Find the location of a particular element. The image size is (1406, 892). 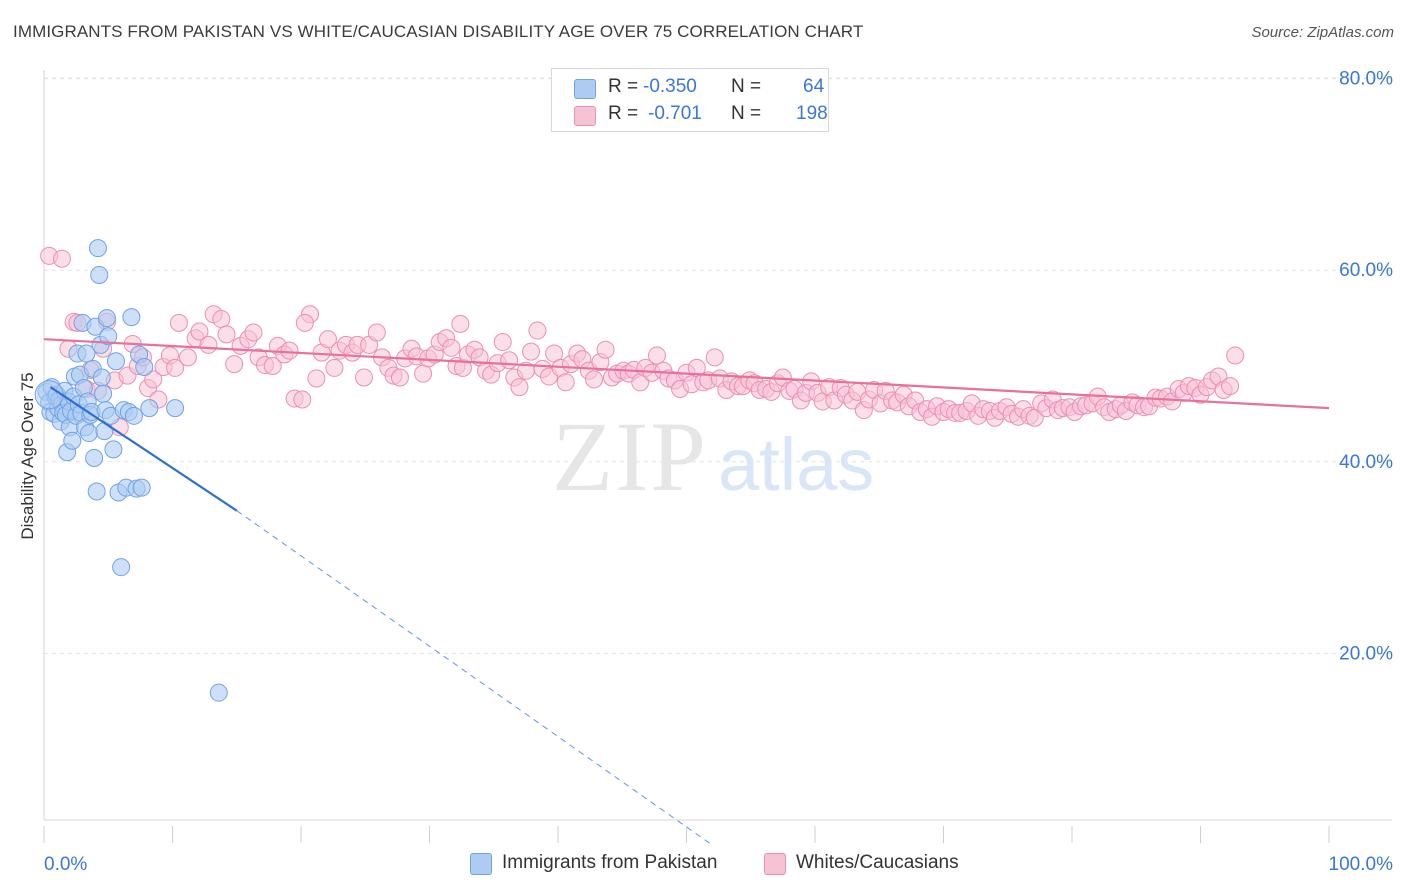

legend-r-value: -0.701 is located at coordinates (675, 113).